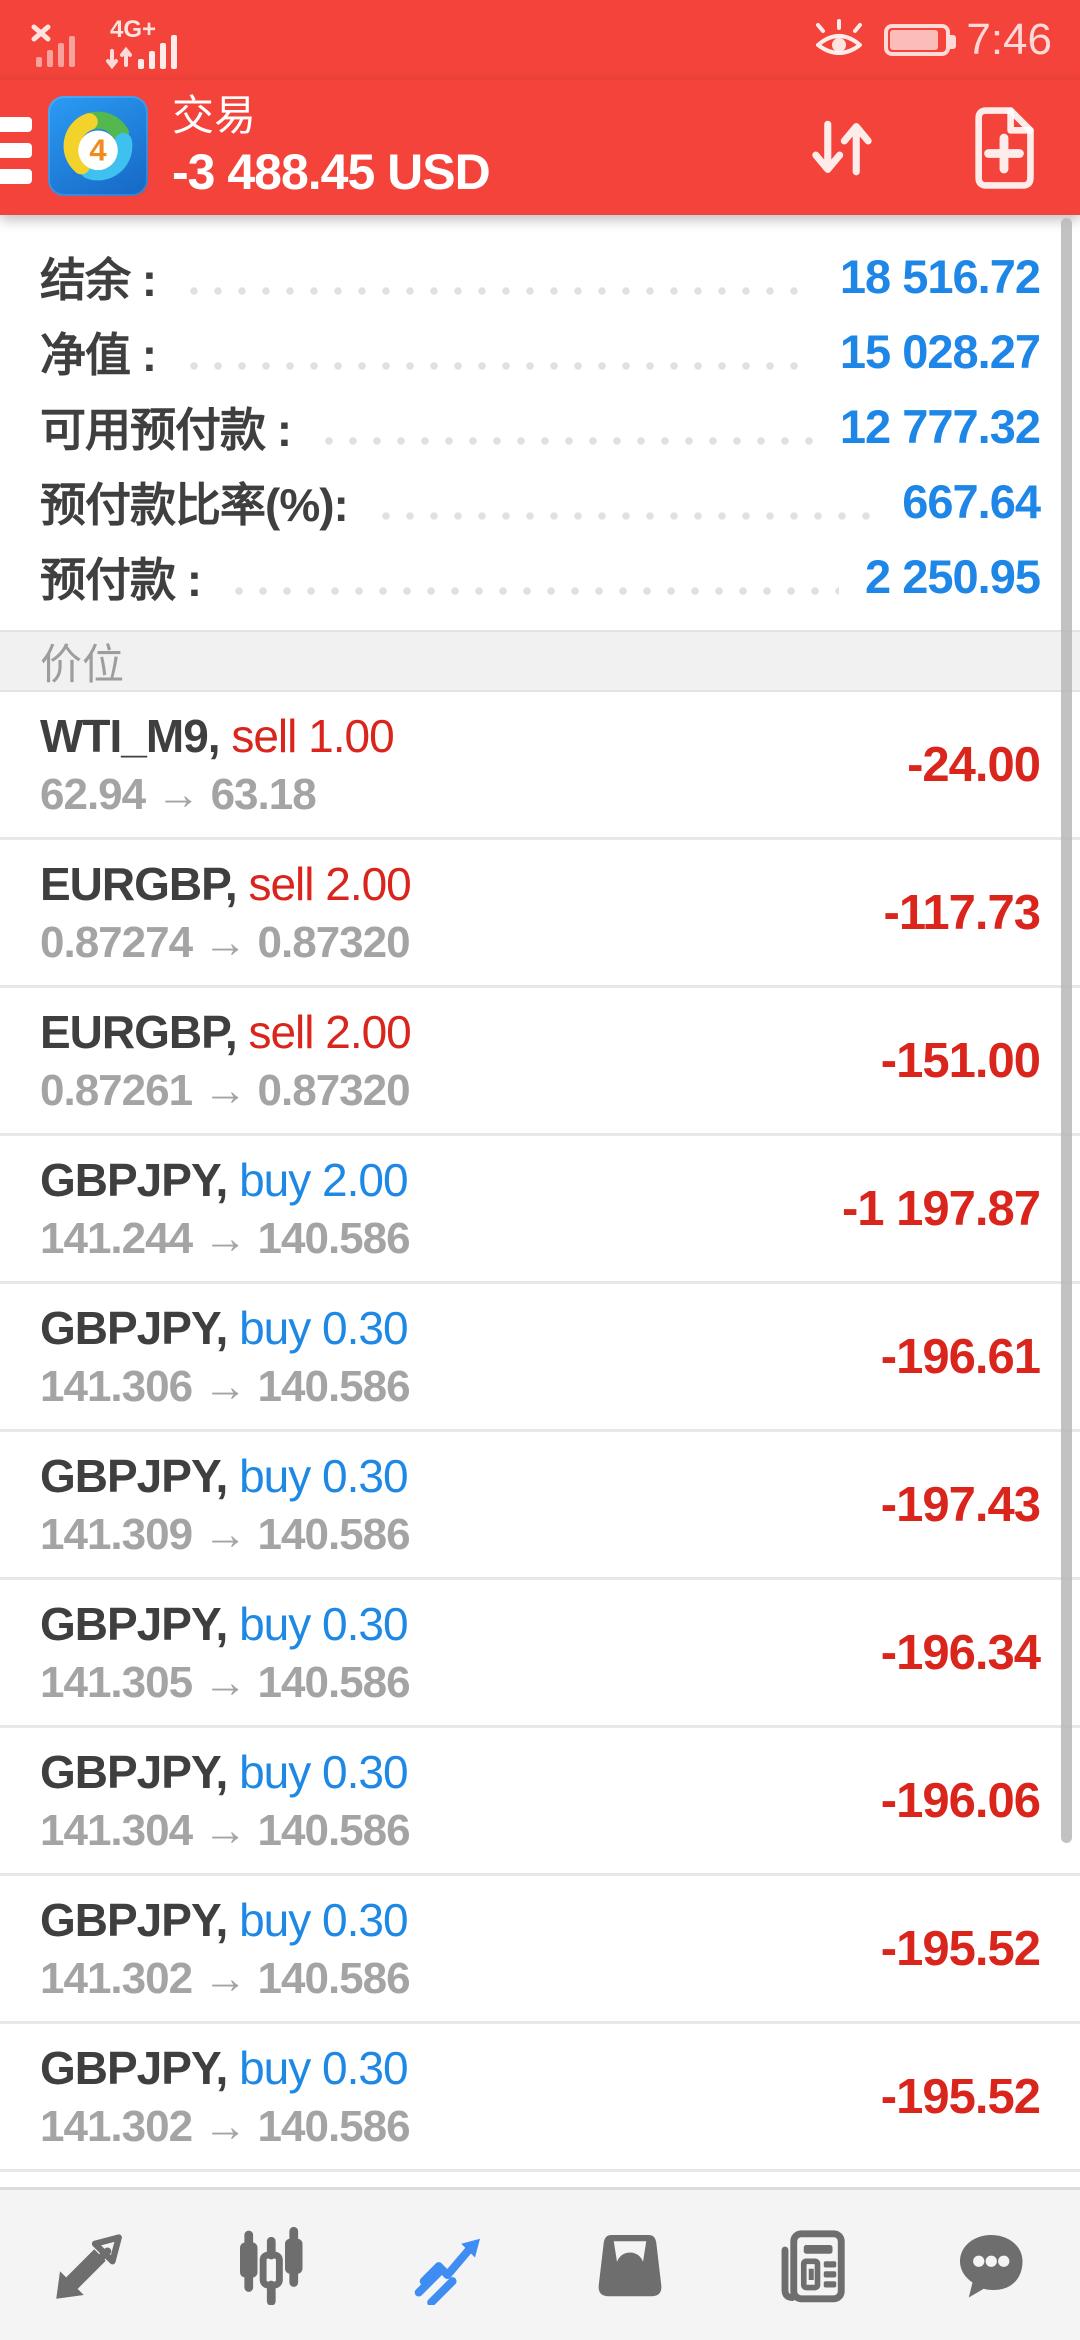 This screenshot has width=1080, height=2340. I want to click on position-open-price: 141.306, so click(116, 1386).